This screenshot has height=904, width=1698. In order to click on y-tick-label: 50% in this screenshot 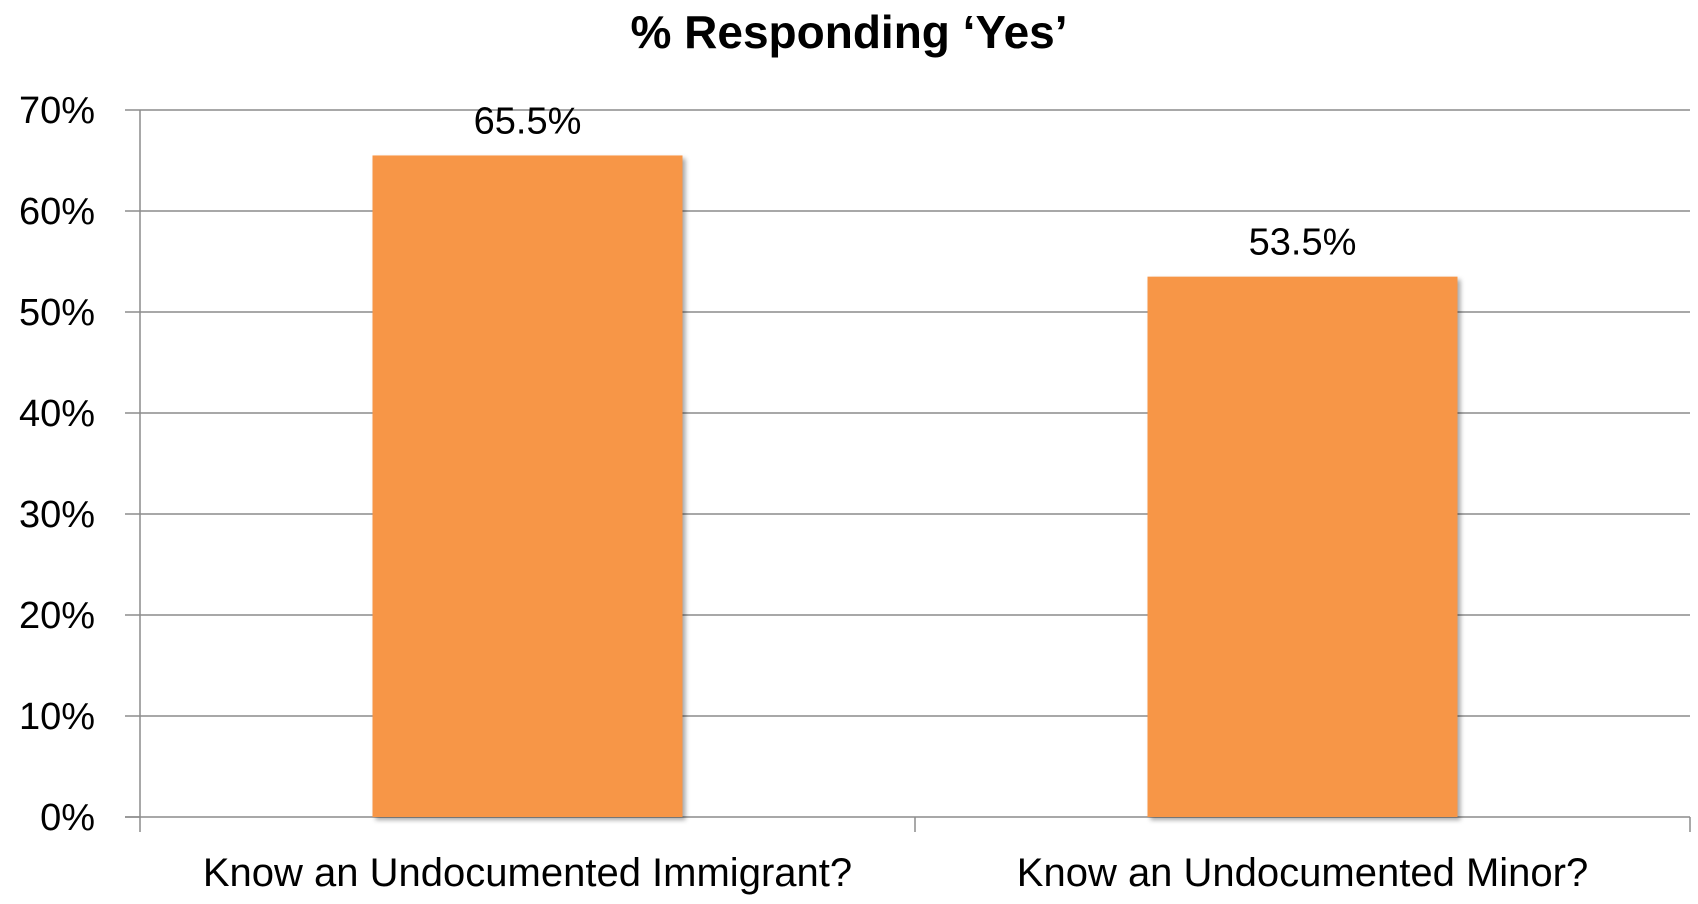, I will do `click(57, 313)`.